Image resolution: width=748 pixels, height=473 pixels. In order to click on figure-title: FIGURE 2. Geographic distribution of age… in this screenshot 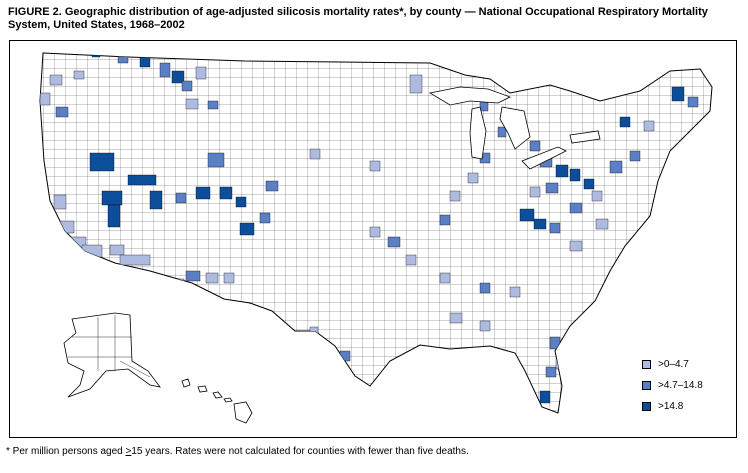, I will do `click(375, 19)`.